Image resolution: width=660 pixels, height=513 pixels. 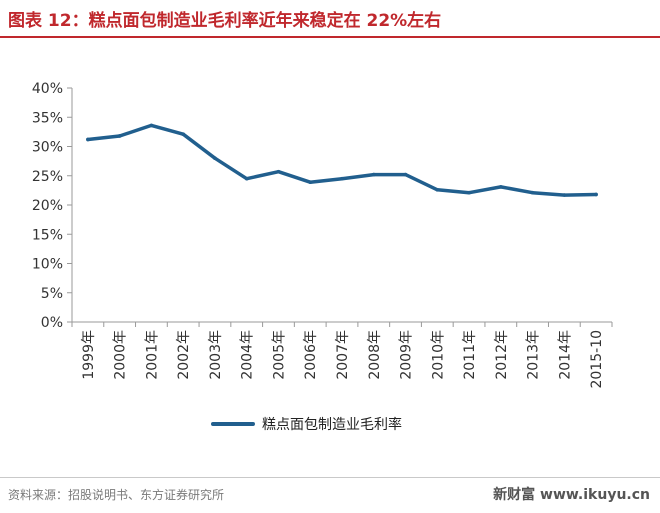 What do you see at coordinates (47, 235) in the screenshot?
I see `y-tick-label: 15%` at bounding box center [47, 235].